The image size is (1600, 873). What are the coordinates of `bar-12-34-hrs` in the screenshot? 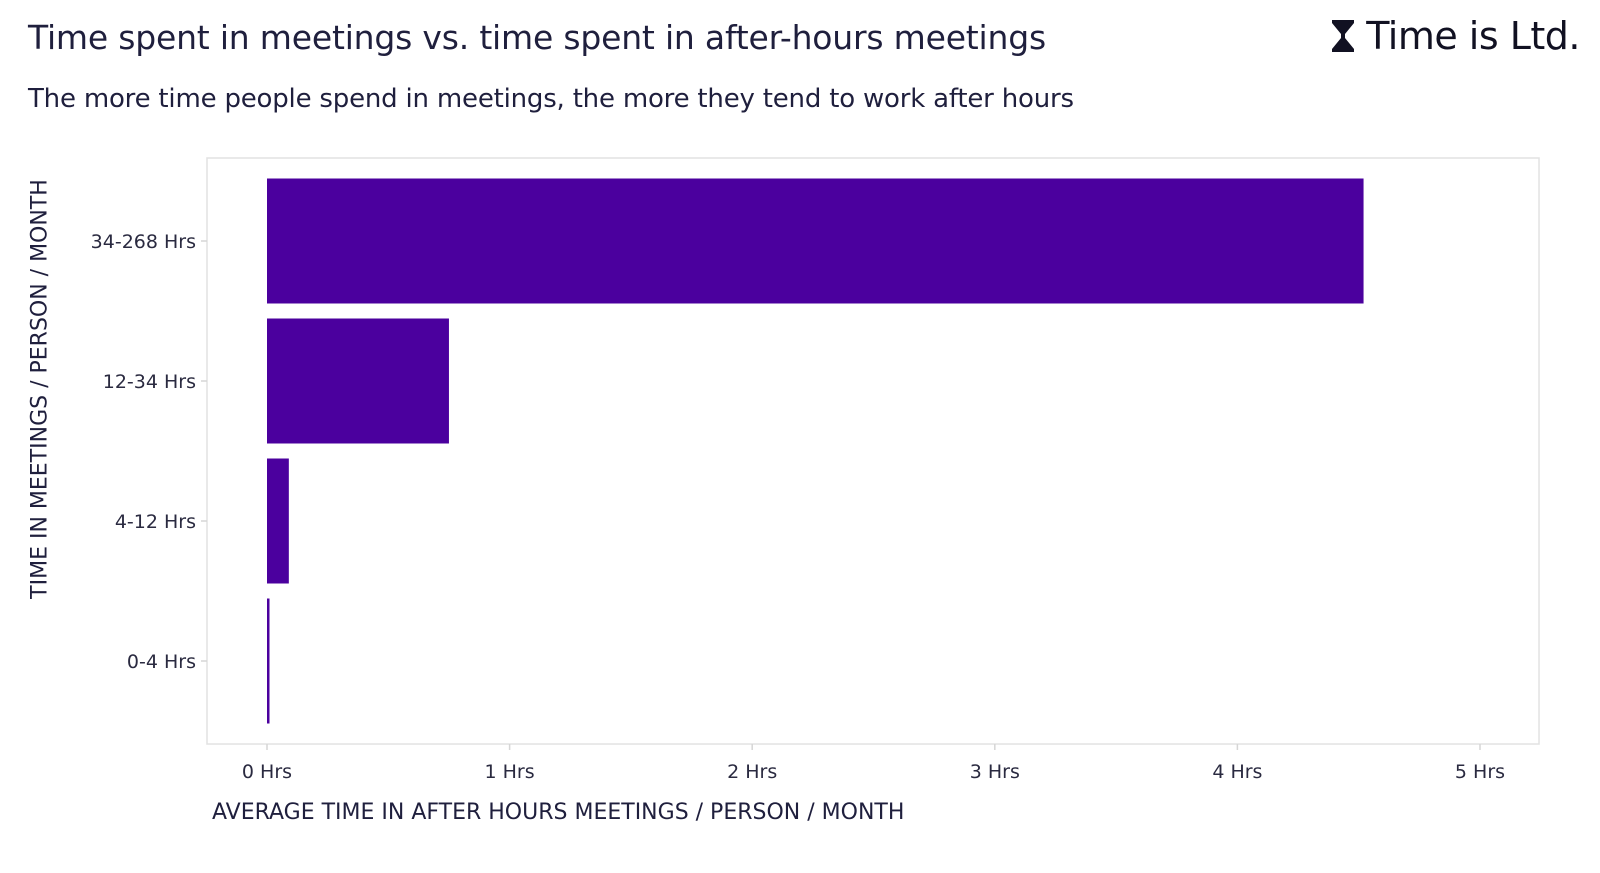 It's located at (358, 381).